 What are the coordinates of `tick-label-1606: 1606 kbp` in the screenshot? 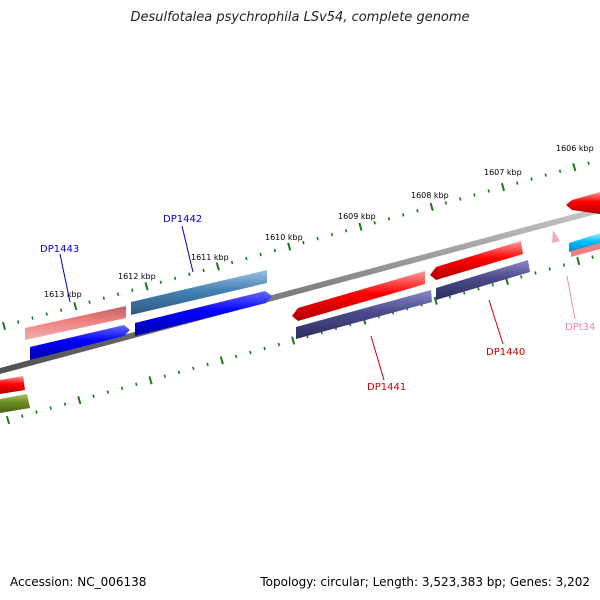 It's located at (575, 148).